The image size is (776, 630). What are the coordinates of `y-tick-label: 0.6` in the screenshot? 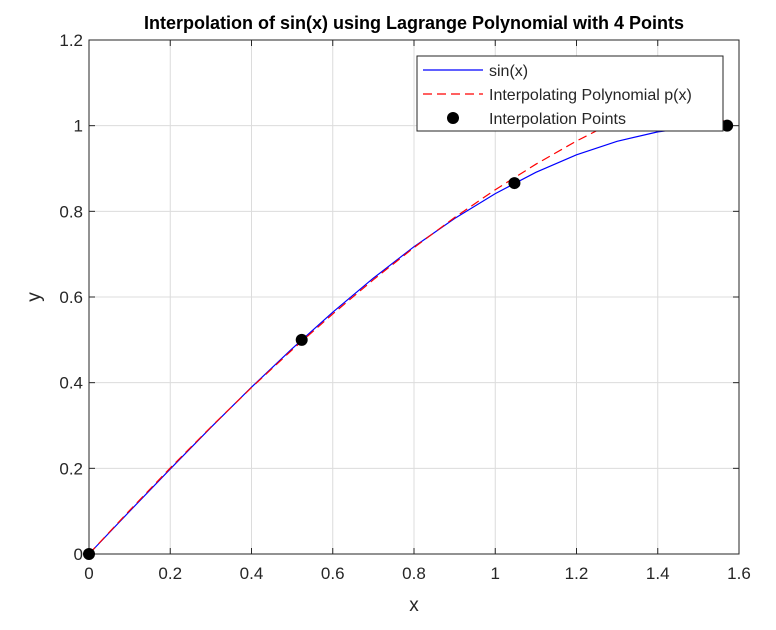 It's located at (71, 297).